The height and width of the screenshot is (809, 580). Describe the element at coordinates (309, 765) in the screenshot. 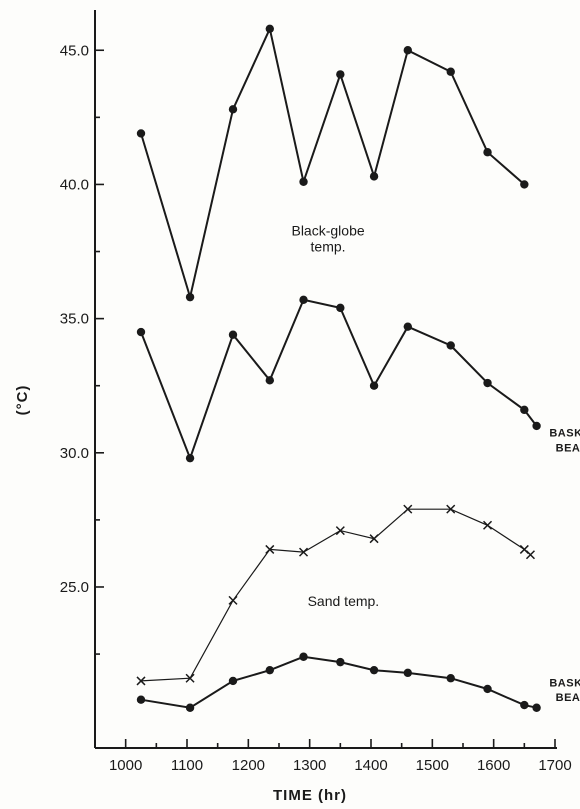

I see `x-tick-label: 1300` at that location.